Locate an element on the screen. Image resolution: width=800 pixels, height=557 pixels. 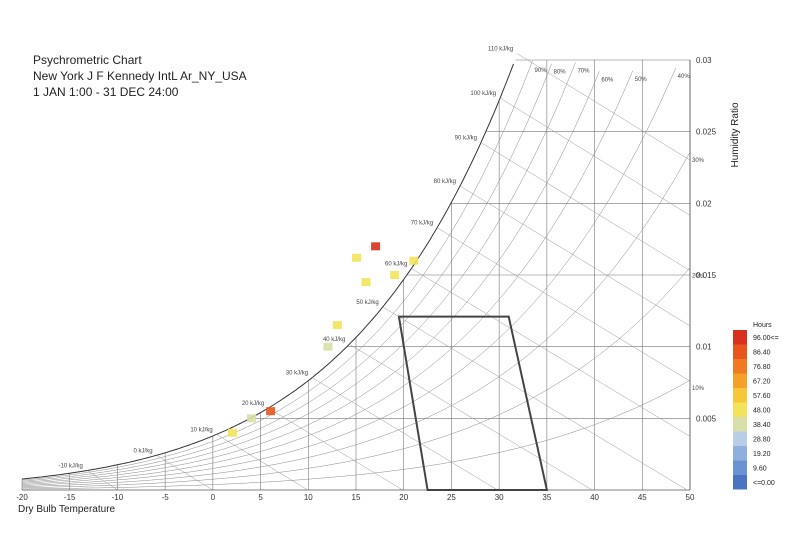
x-tick-label: -15 is located at coordinates (70, 497).